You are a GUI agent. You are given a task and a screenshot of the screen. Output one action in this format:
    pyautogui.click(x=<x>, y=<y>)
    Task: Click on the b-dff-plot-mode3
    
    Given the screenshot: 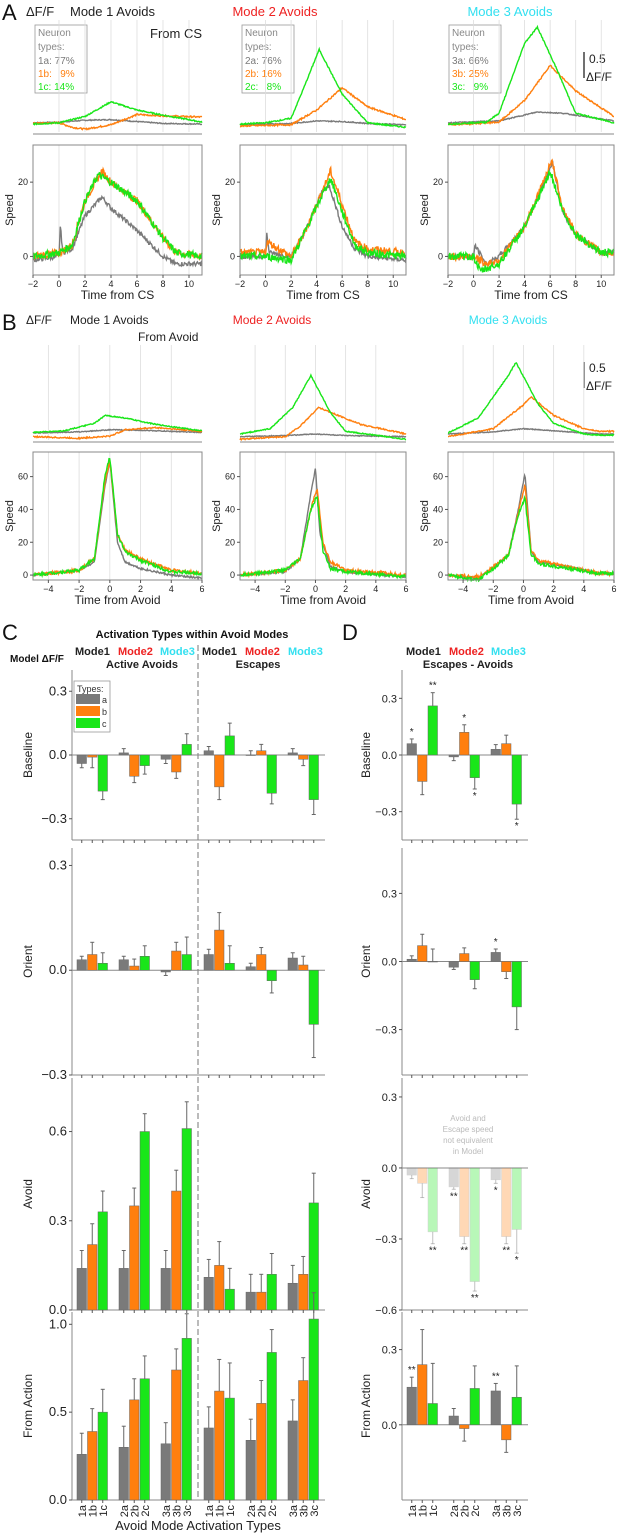 What is the action you would take?
    pyautogui.click(x=531, y=394)
    